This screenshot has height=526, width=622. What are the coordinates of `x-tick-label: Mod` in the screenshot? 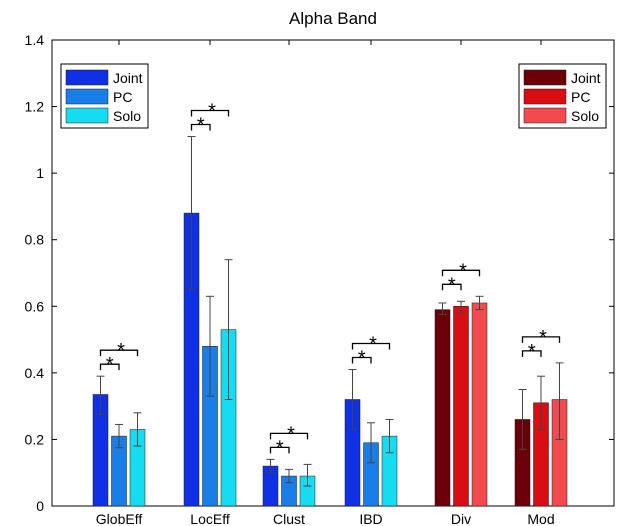 It's located at (540, 518).